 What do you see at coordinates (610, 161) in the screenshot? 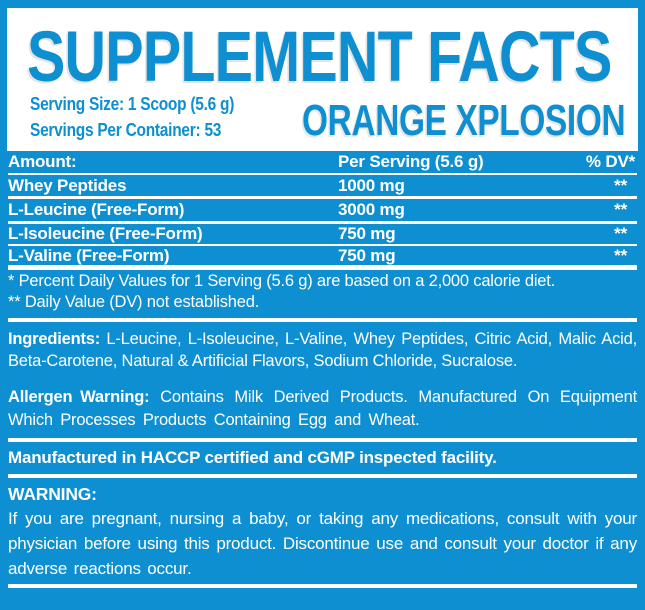
I see `column-header-daily-value: % DV*` at bounding box center [610, 161].